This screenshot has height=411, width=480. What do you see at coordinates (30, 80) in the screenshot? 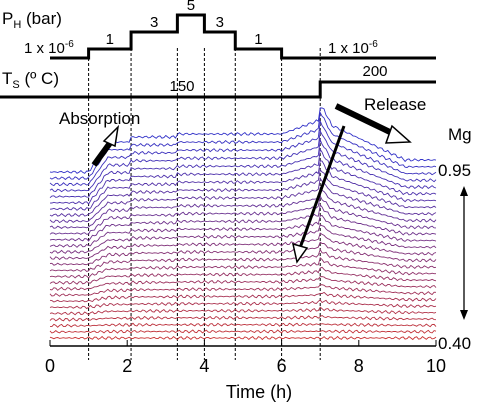
I see `temperature-label: TS (º C)` at bounding box center [30, 80].